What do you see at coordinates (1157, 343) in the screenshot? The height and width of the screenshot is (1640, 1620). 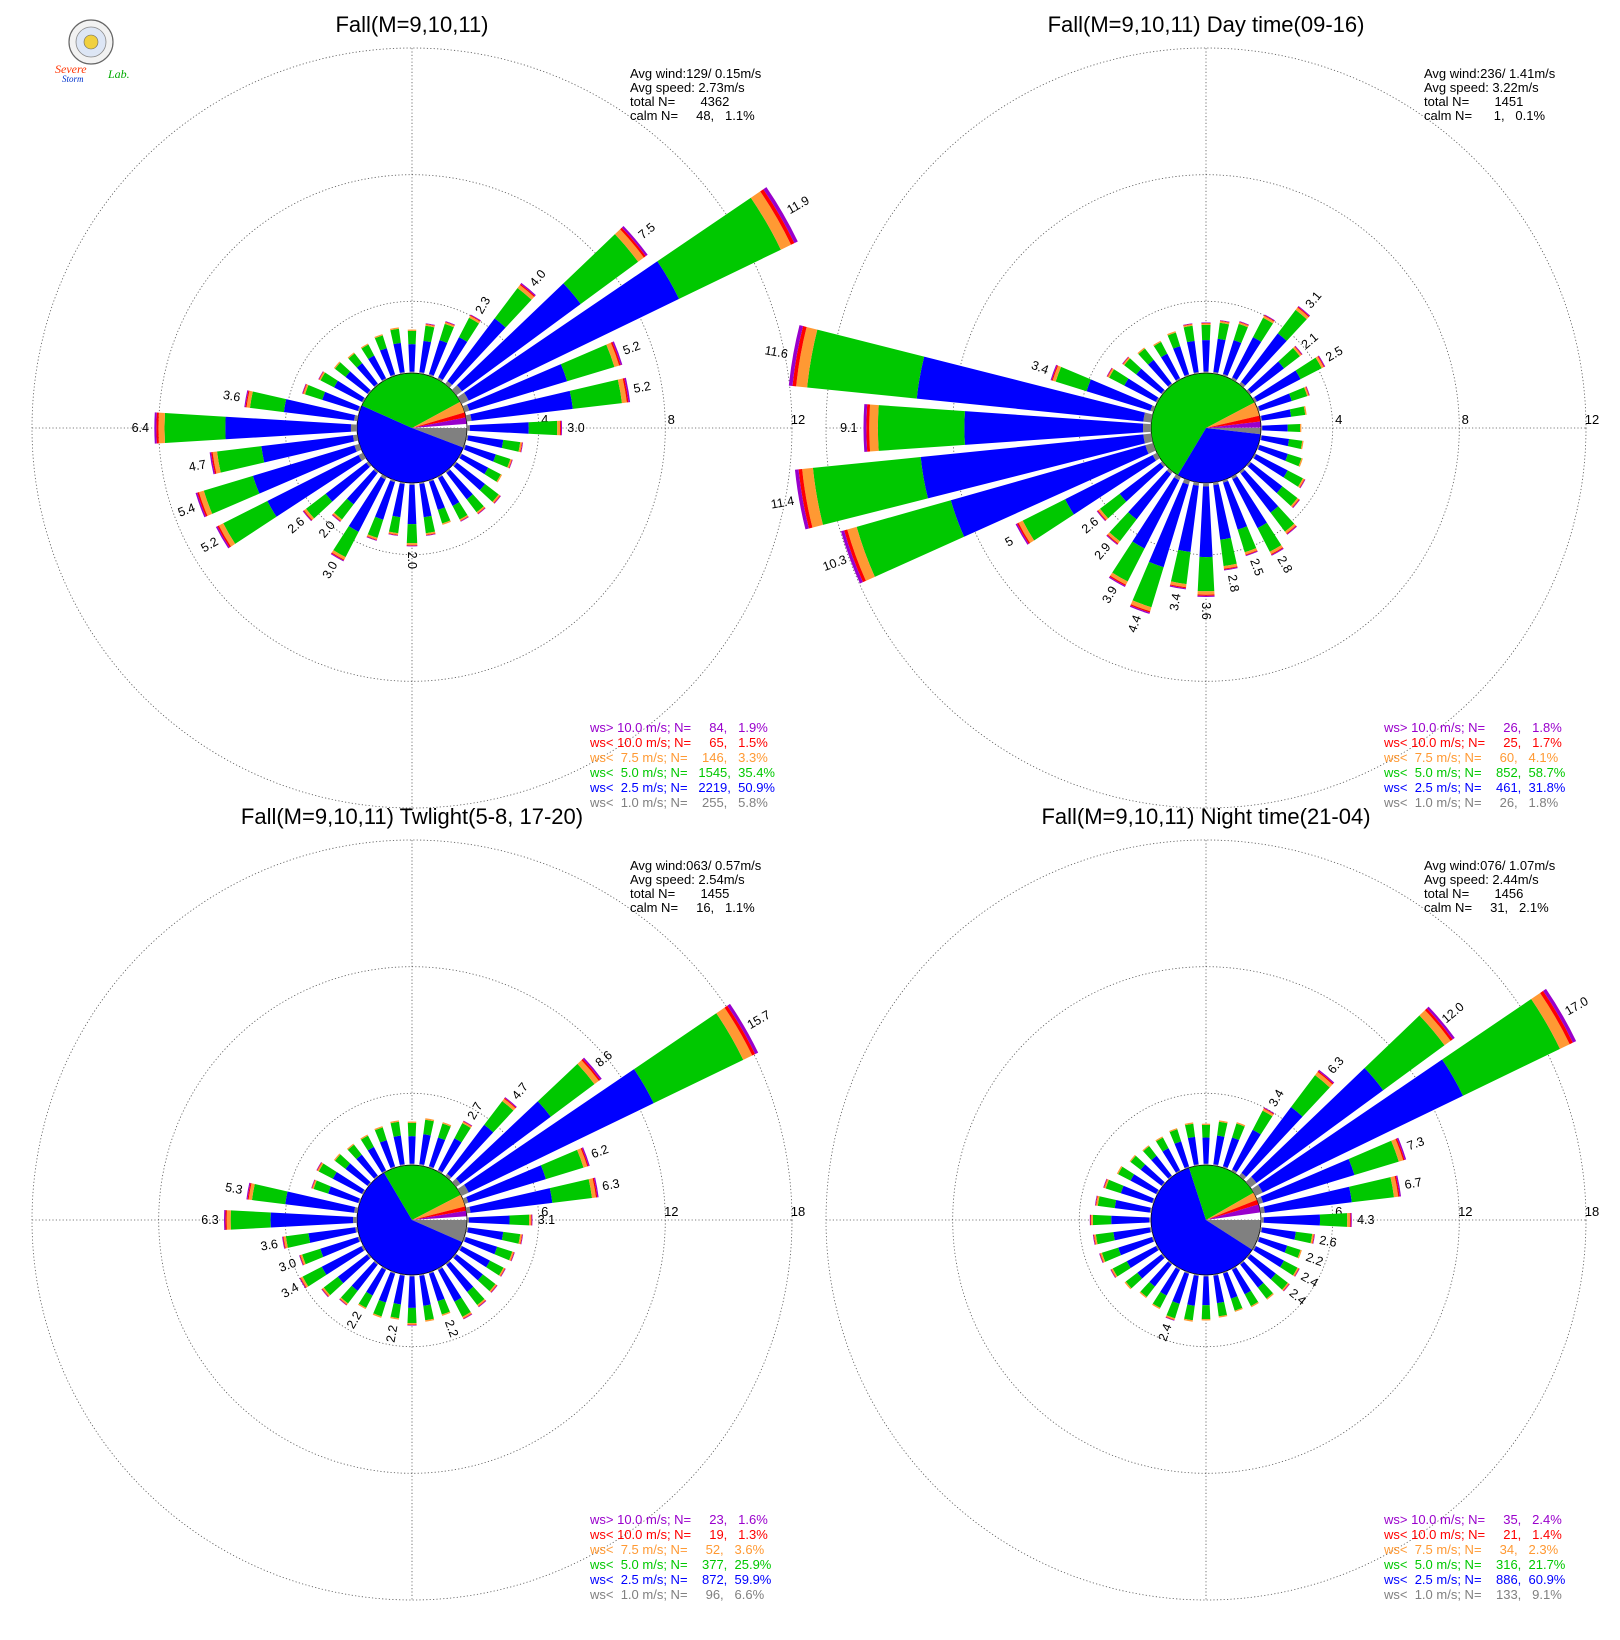 I see `spoke-330-orange` at bounding box center [1157, 343].